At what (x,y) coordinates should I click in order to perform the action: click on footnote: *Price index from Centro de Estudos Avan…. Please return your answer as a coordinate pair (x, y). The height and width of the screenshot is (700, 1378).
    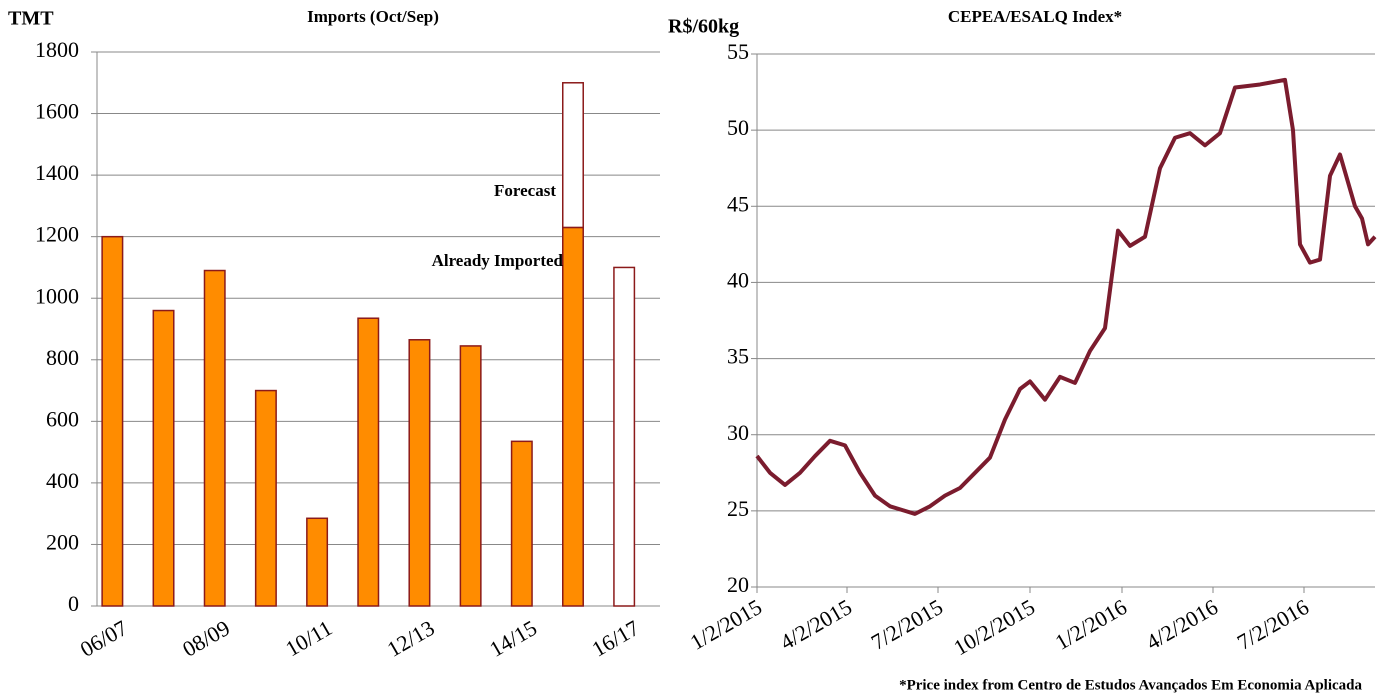
    Looking at the image, I should click on (1130, 685).